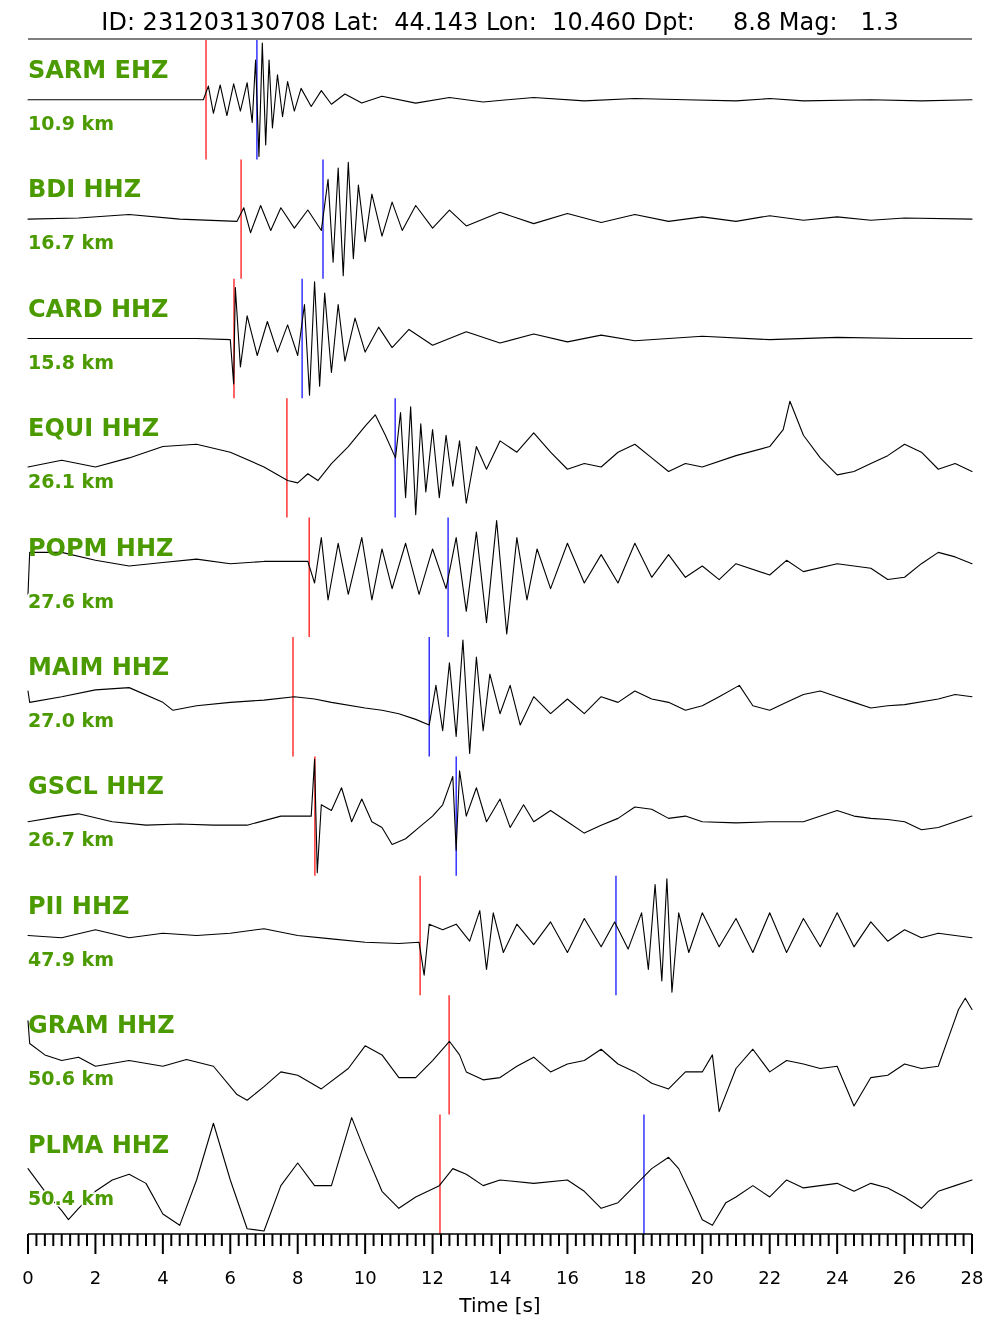  Describe the element at coordinates (567, 1277) in the screenshot. I see `x-tick-label: 16` at that location.